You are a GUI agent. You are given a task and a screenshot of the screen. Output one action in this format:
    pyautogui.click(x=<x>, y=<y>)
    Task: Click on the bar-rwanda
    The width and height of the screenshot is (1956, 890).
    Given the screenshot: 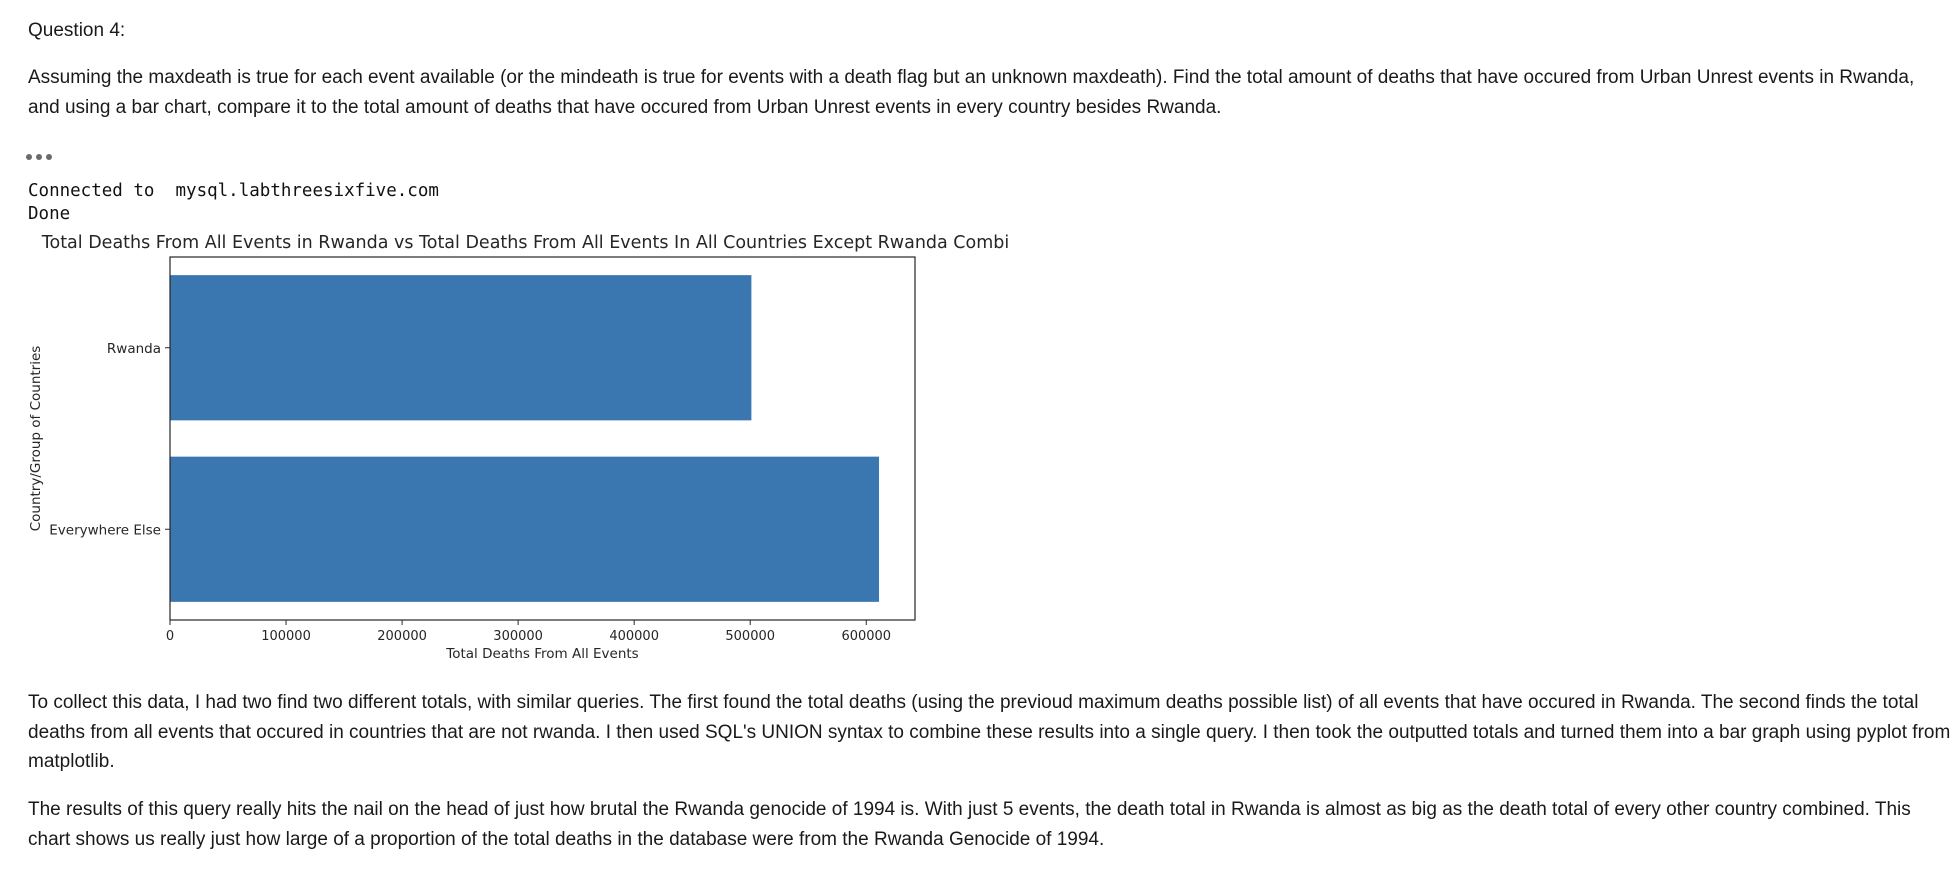 What is the action you would take?
    pyautogui.click(x=461, y=348)
    